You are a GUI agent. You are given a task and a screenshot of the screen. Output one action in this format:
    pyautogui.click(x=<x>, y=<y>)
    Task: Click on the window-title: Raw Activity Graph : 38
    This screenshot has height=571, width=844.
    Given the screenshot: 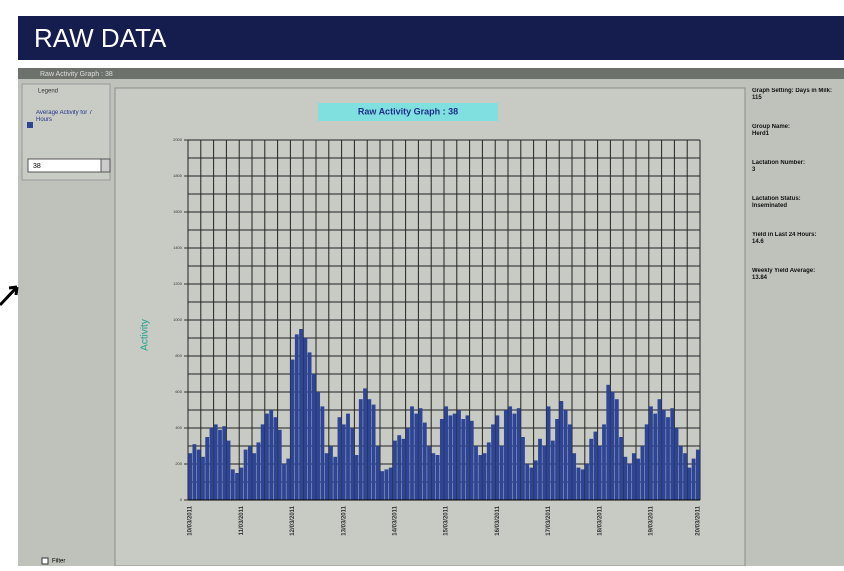 What is the action you would take?
    pyautogui.click(x=76, y=74)
    